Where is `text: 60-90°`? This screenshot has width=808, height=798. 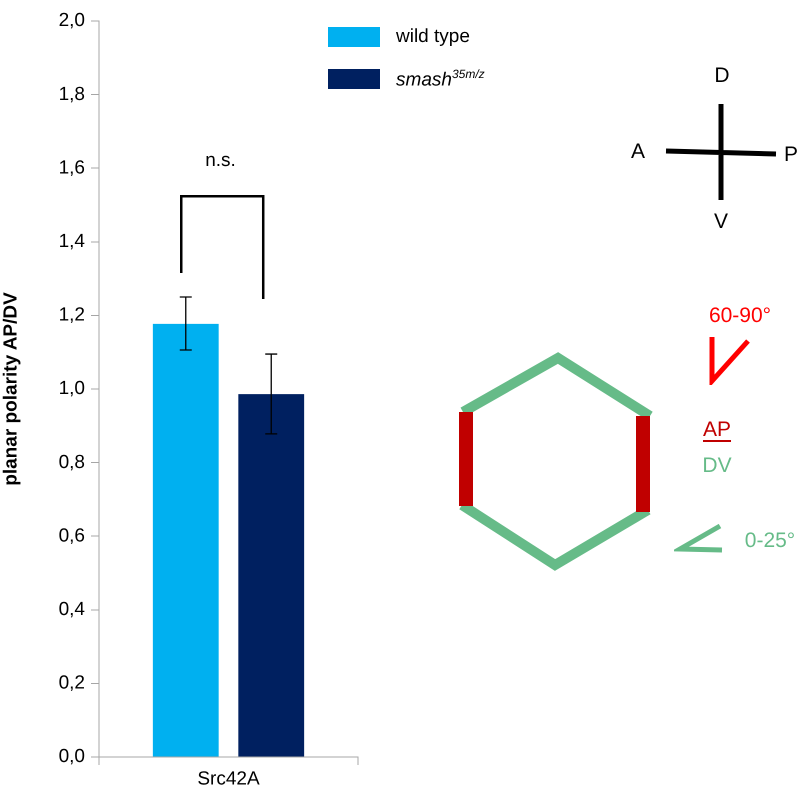 text: 60-90° is located at coordinates (740, 316).